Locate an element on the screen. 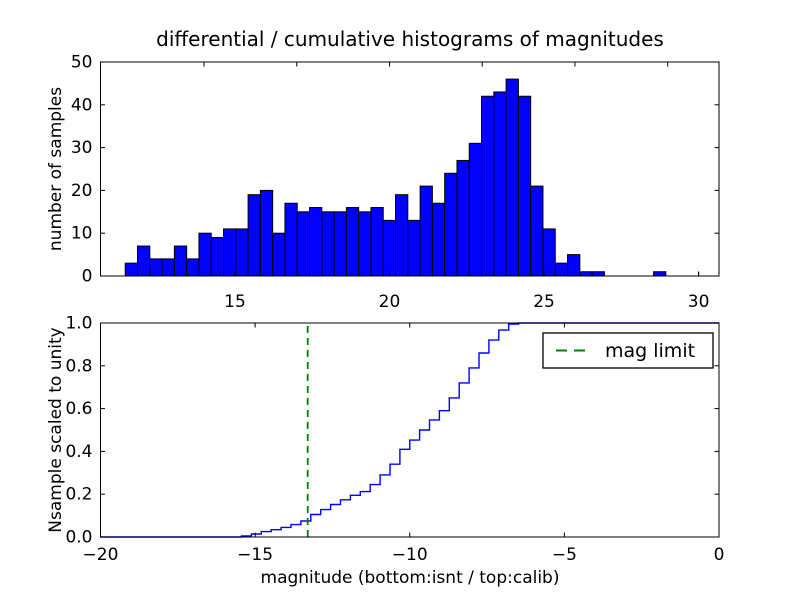  x-tick-label: −10 is located at coordinates (410, 555).